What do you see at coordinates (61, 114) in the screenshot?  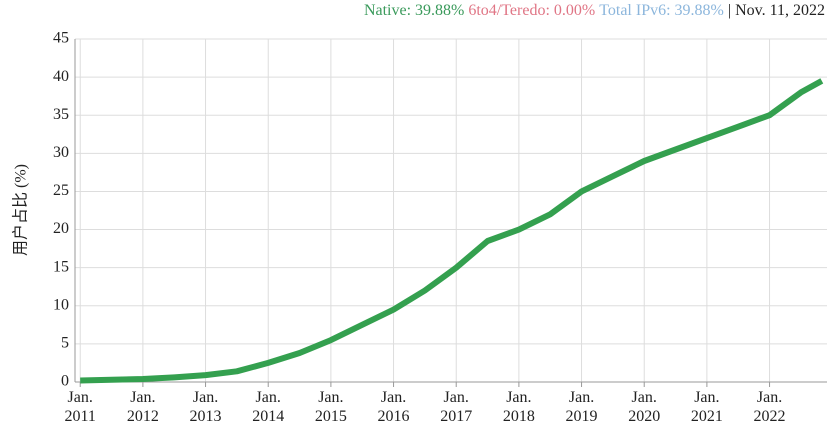 I see `y-tick-label: 35` at bounding box center [61, 114].